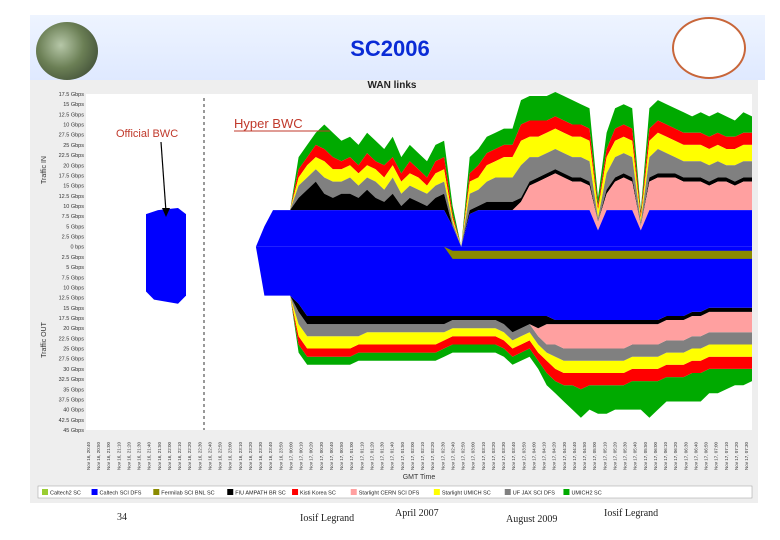  I want to click on x-tick-label: Nov 16, 21:50, so click(159, 456).